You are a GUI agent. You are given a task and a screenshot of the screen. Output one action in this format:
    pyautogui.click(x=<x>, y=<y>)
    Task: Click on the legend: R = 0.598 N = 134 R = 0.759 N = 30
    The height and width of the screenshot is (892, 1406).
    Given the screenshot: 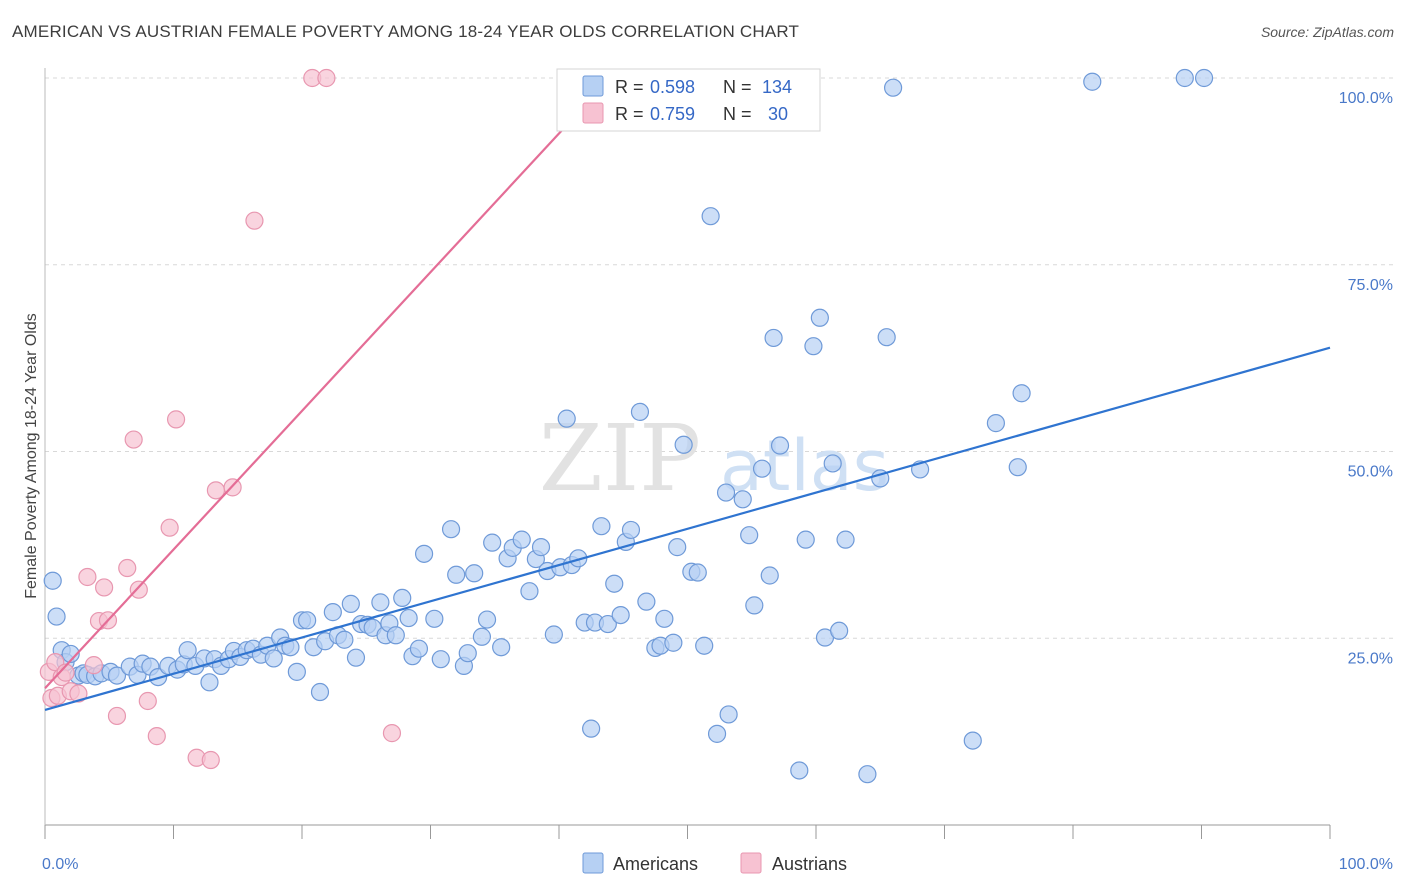 What is the action you would take?
    pyautogui.click(x=688, y=100)
    